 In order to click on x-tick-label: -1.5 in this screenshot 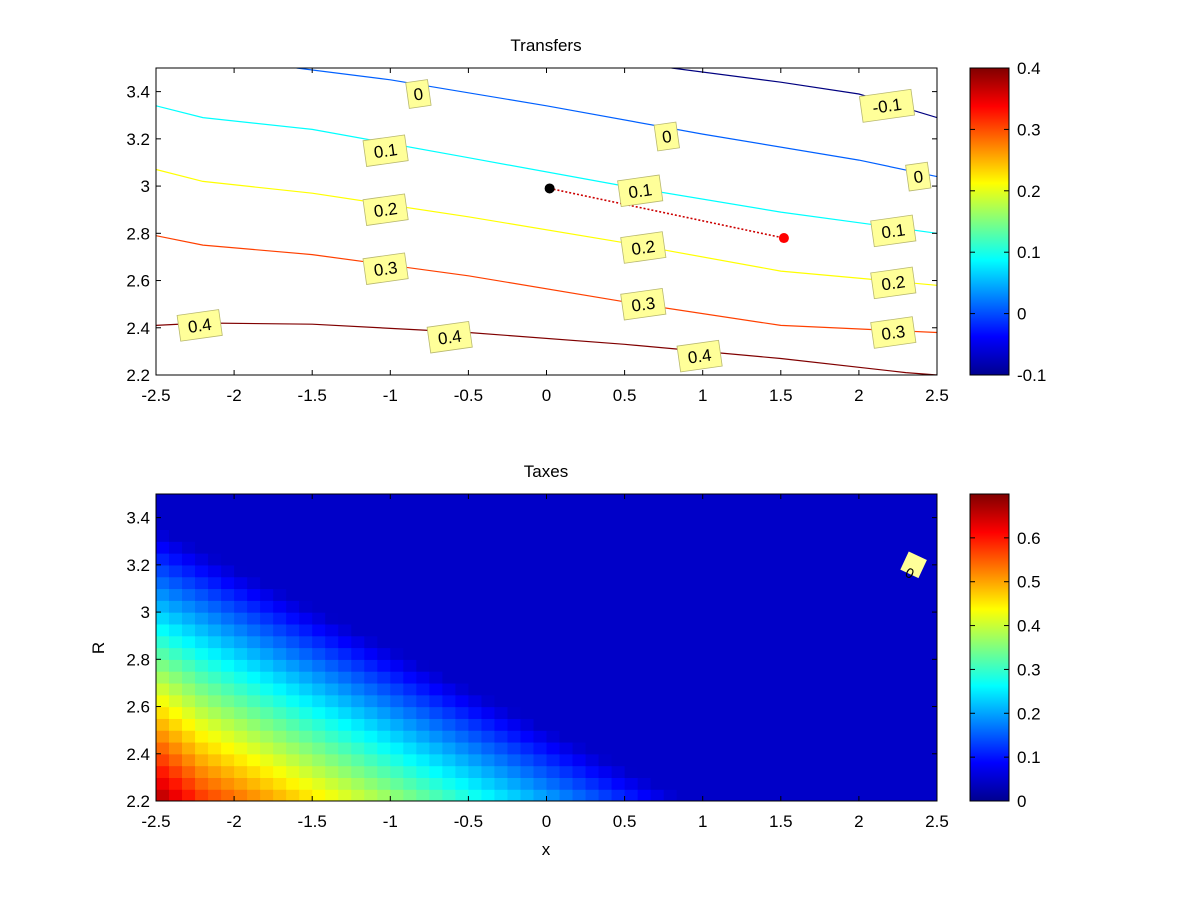, I will do `click(312, 821)`.